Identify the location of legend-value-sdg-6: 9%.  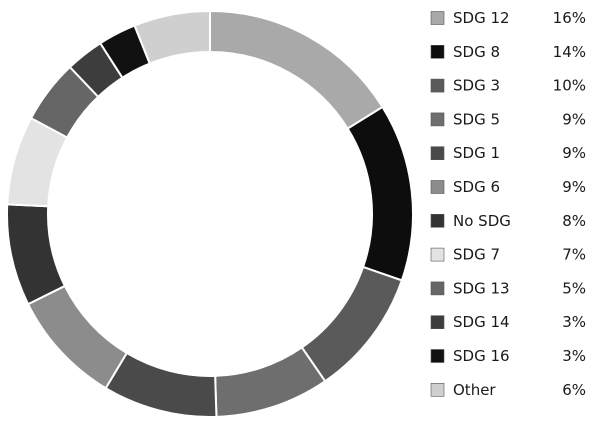
(574, 187).